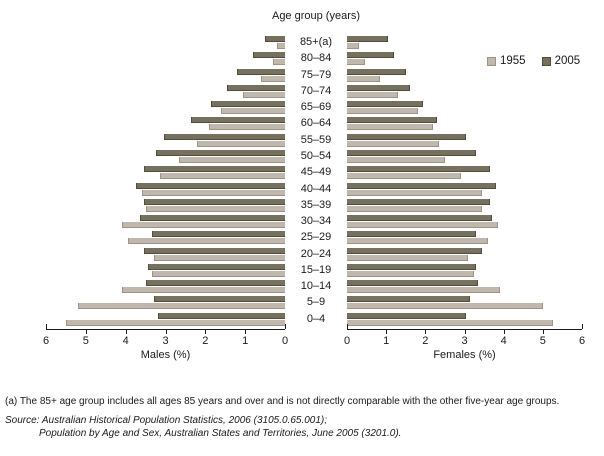 The image size is (604, 456). Describe the element at coordinates (316, 237) in the screenshot. I see `age-label-25-29: 25–29` at that location.